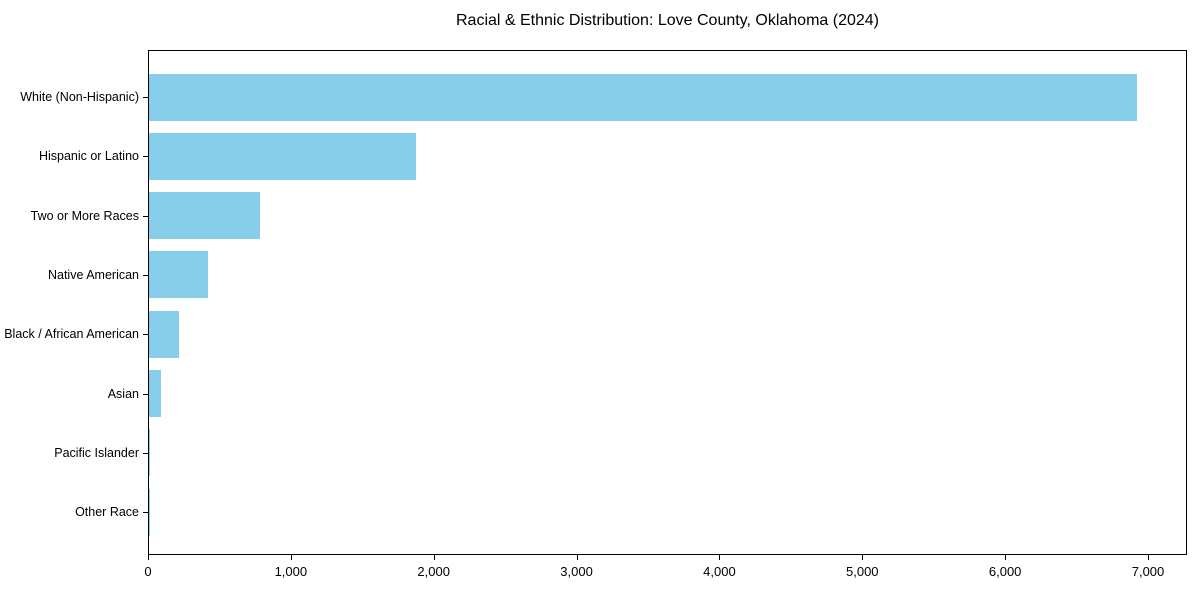 The width and height of the screenshot is (1200, 600). Describe the element at coordinates (1148, 571) in the screenshot. I see `x-axis-tick-label: 7,000` at that location.